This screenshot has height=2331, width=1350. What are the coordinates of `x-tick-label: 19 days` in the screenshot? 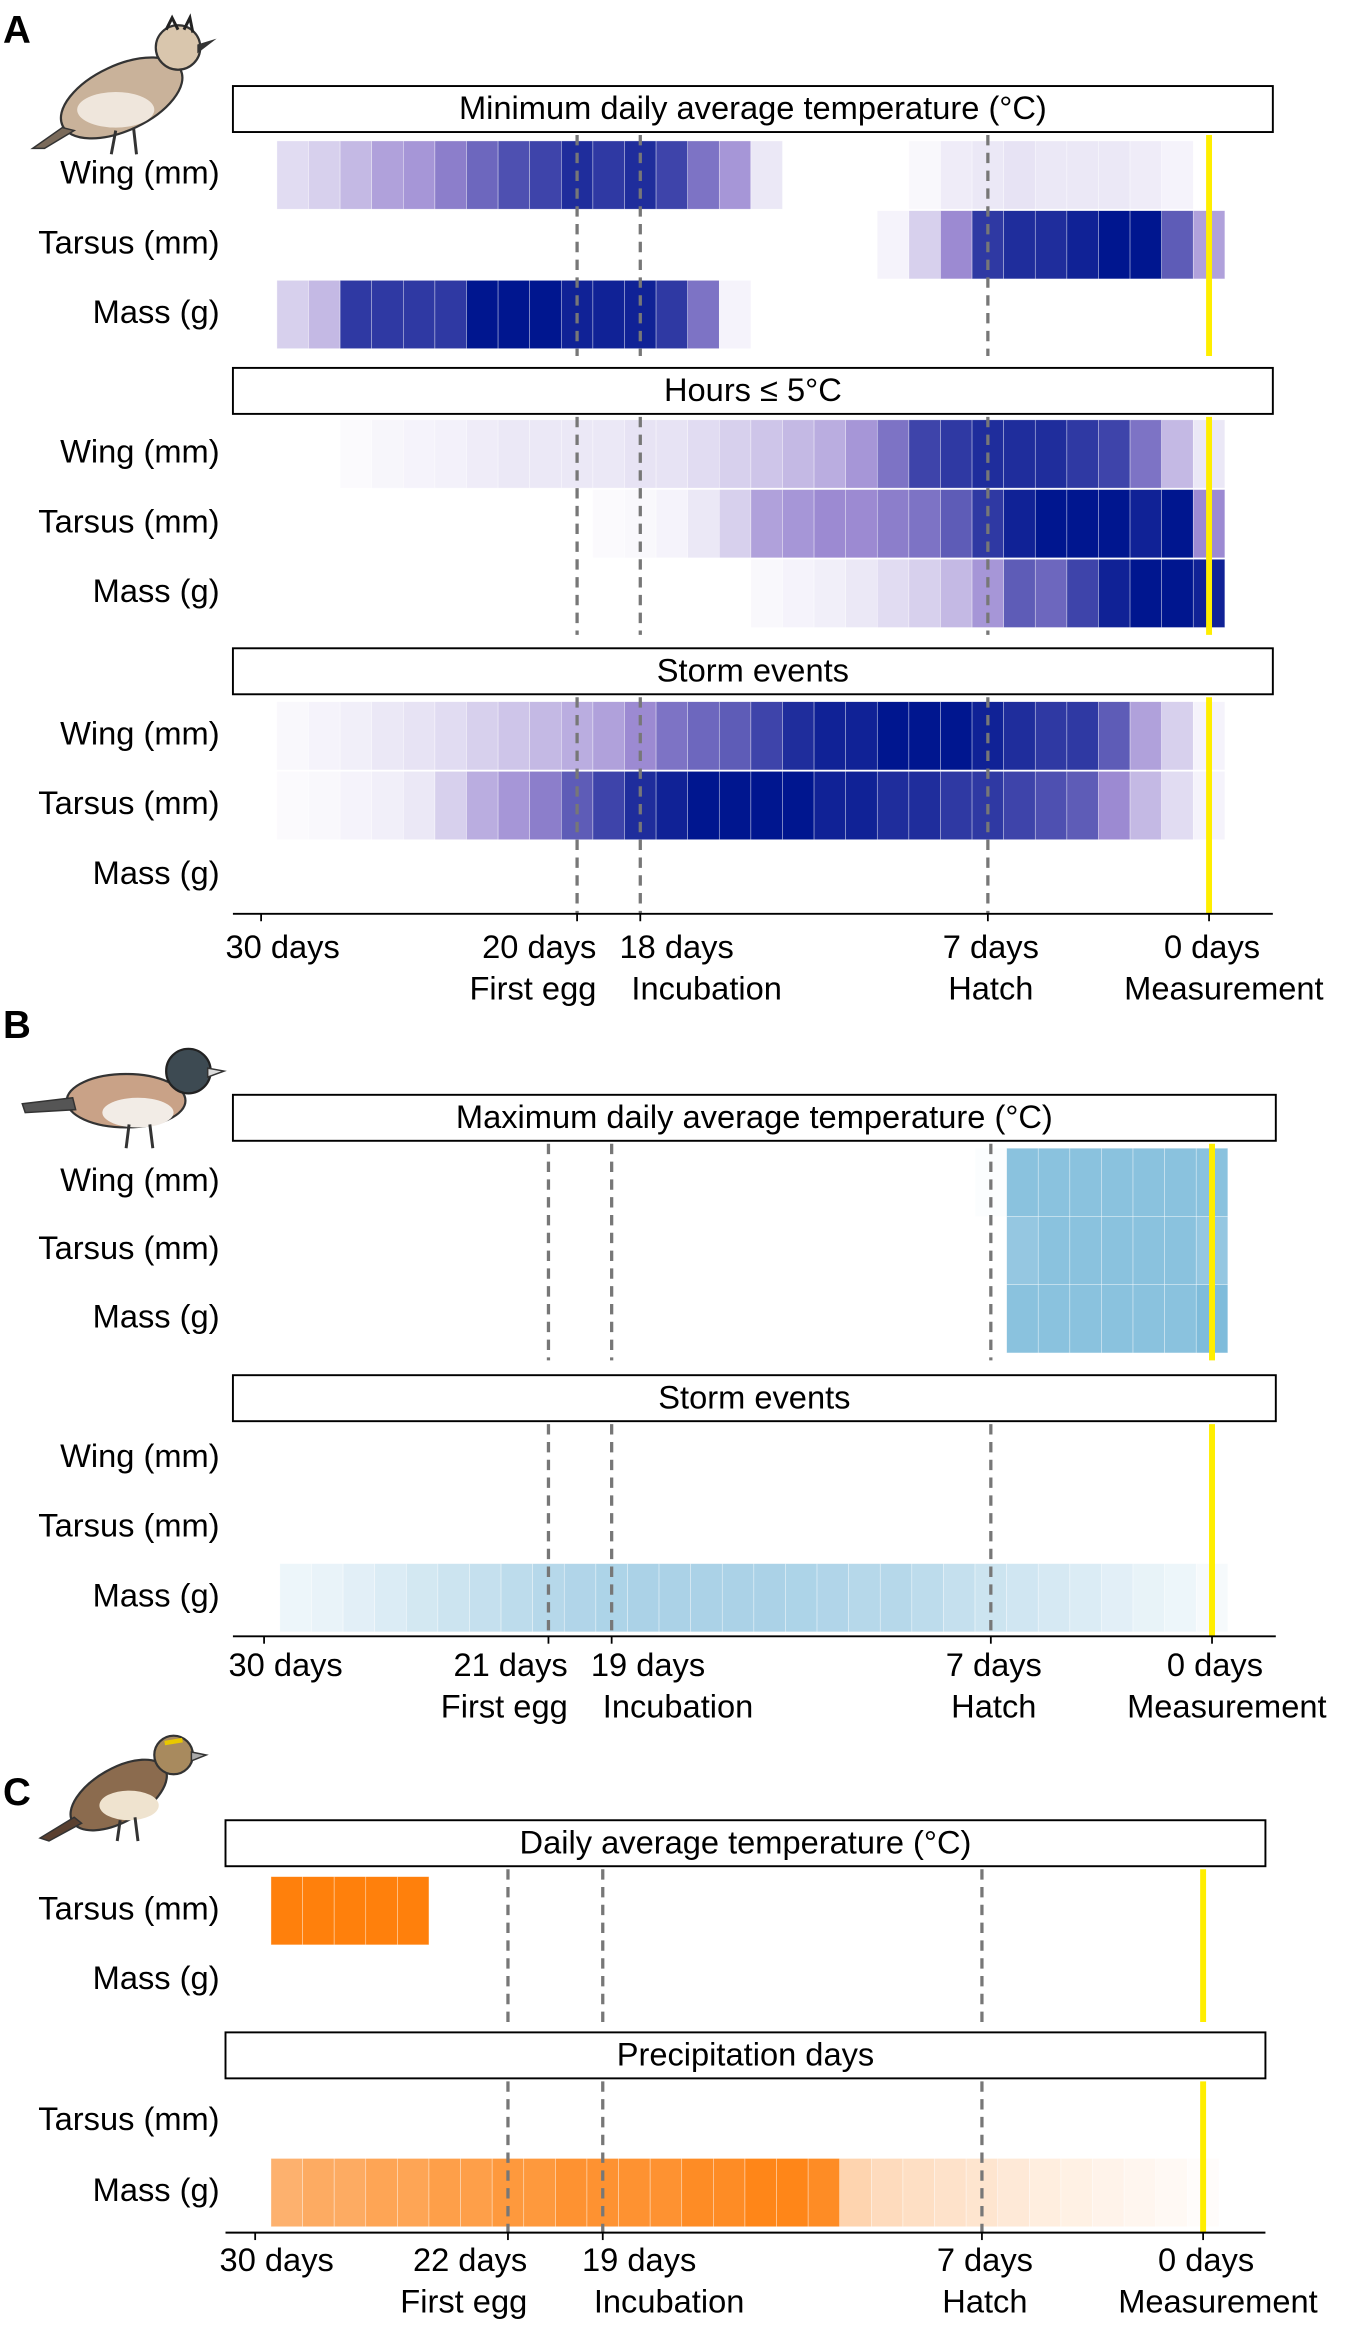 It's located at (639, 2259).